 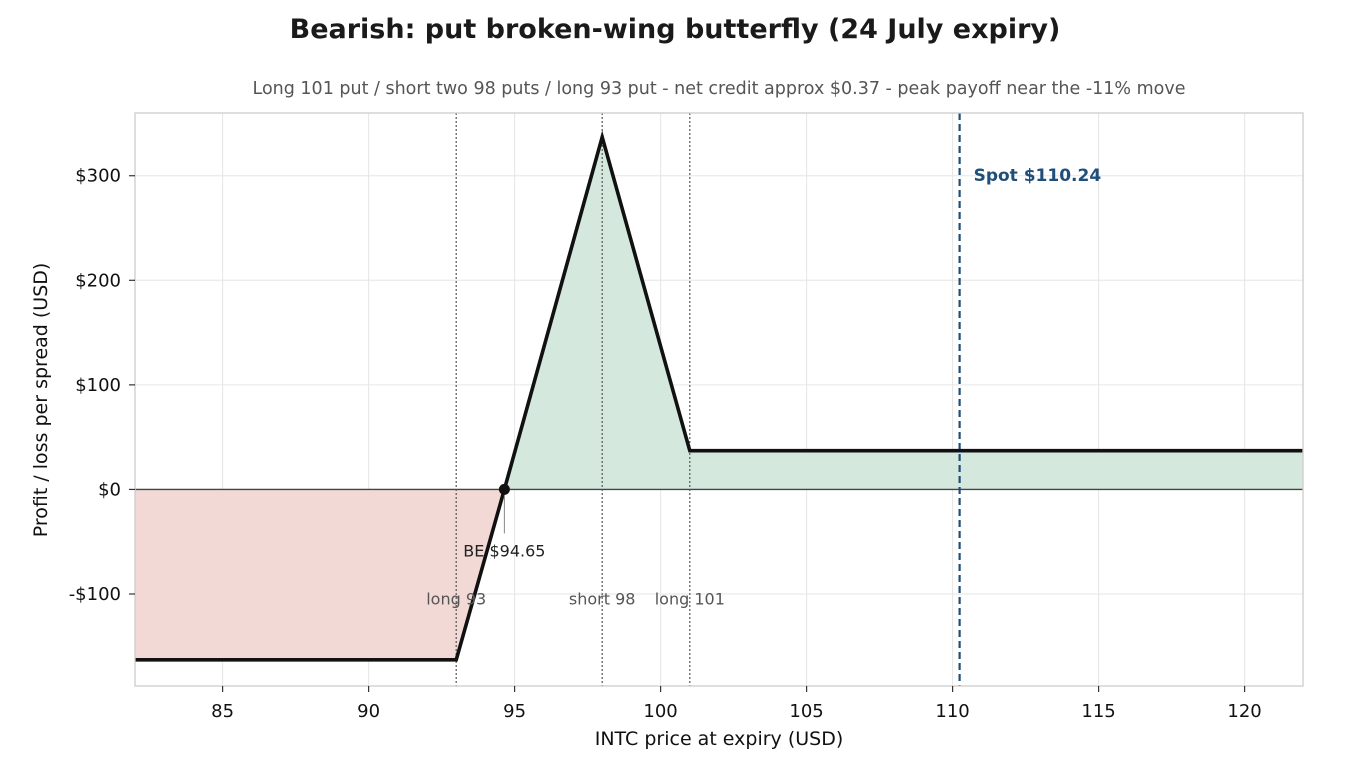 I want to click on y-tick-label: -$100, so click(x=95, y=594).